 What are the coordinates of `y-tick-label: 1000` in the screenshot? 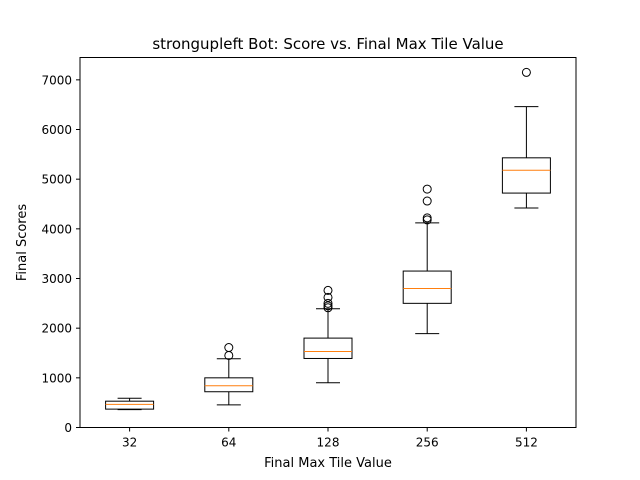 It's located at (56, 378).